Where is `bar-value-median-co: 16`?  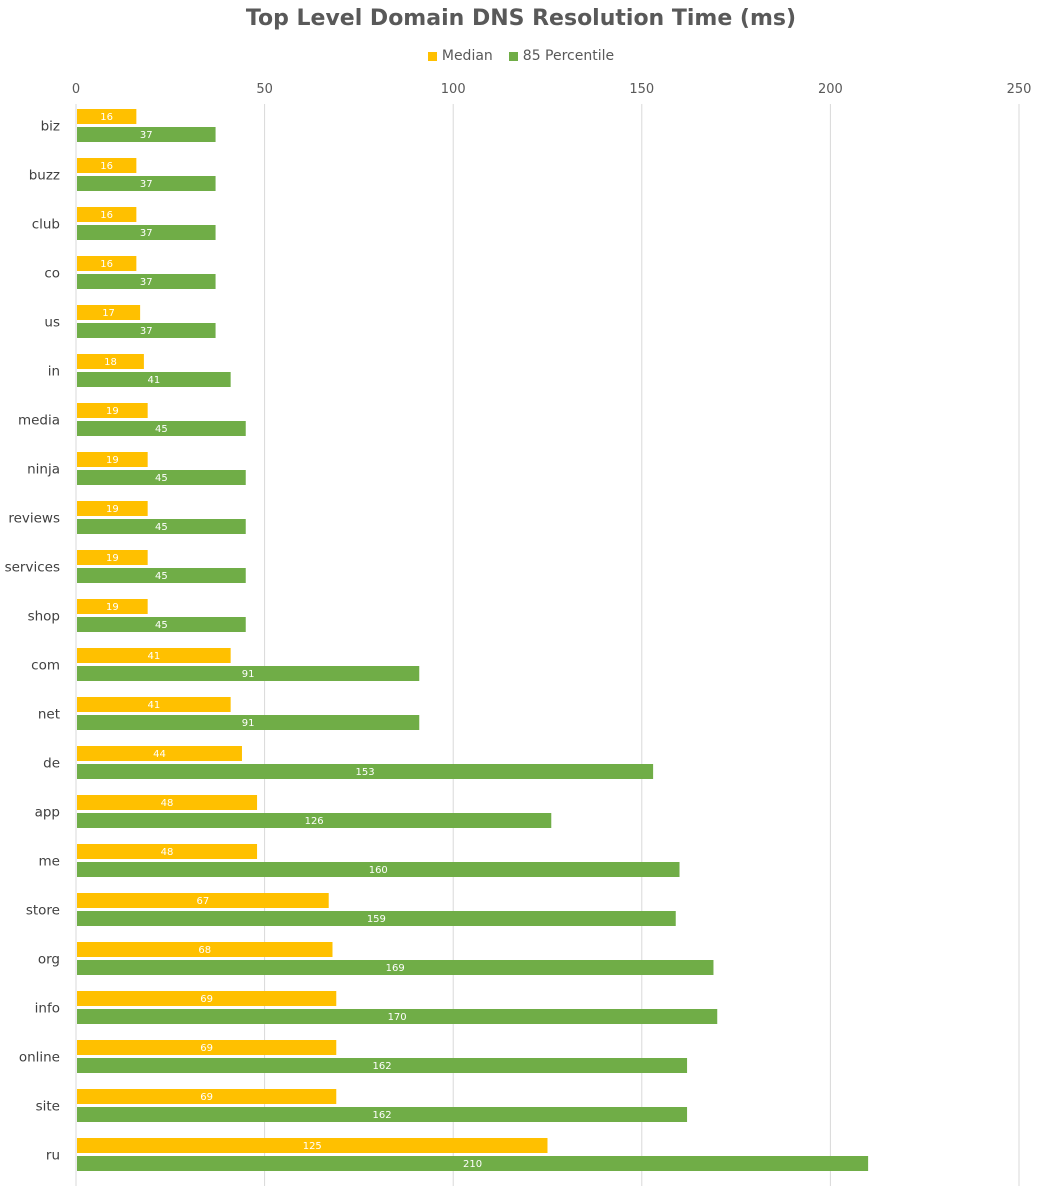
bar-value-median-co: 16 is located at coordinates (106, 264).